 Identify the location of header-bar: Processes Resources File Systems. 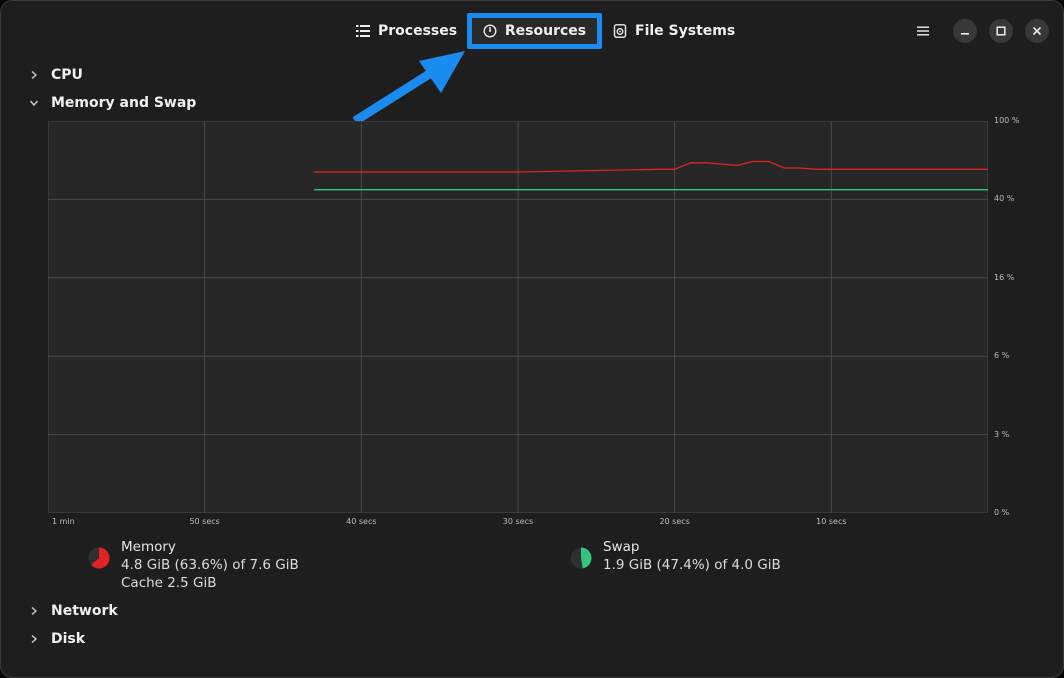
(532, 30).